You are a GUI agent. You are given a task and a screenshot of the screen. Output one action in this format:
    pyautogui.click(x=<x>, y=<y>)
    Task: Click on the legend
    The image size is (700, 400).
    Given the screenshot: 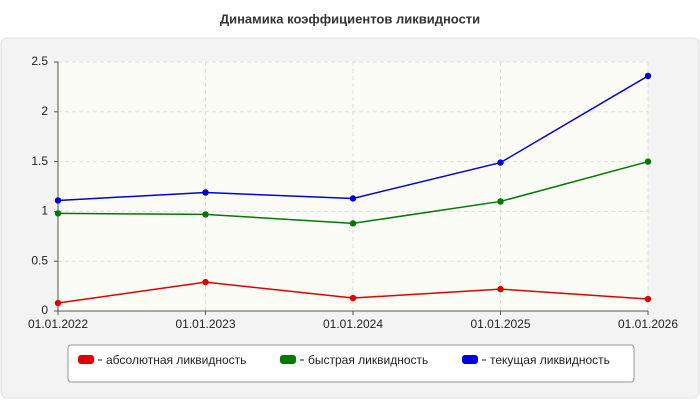 What is the action you would take?
    pyautogui.click(x=351, y=363)
    